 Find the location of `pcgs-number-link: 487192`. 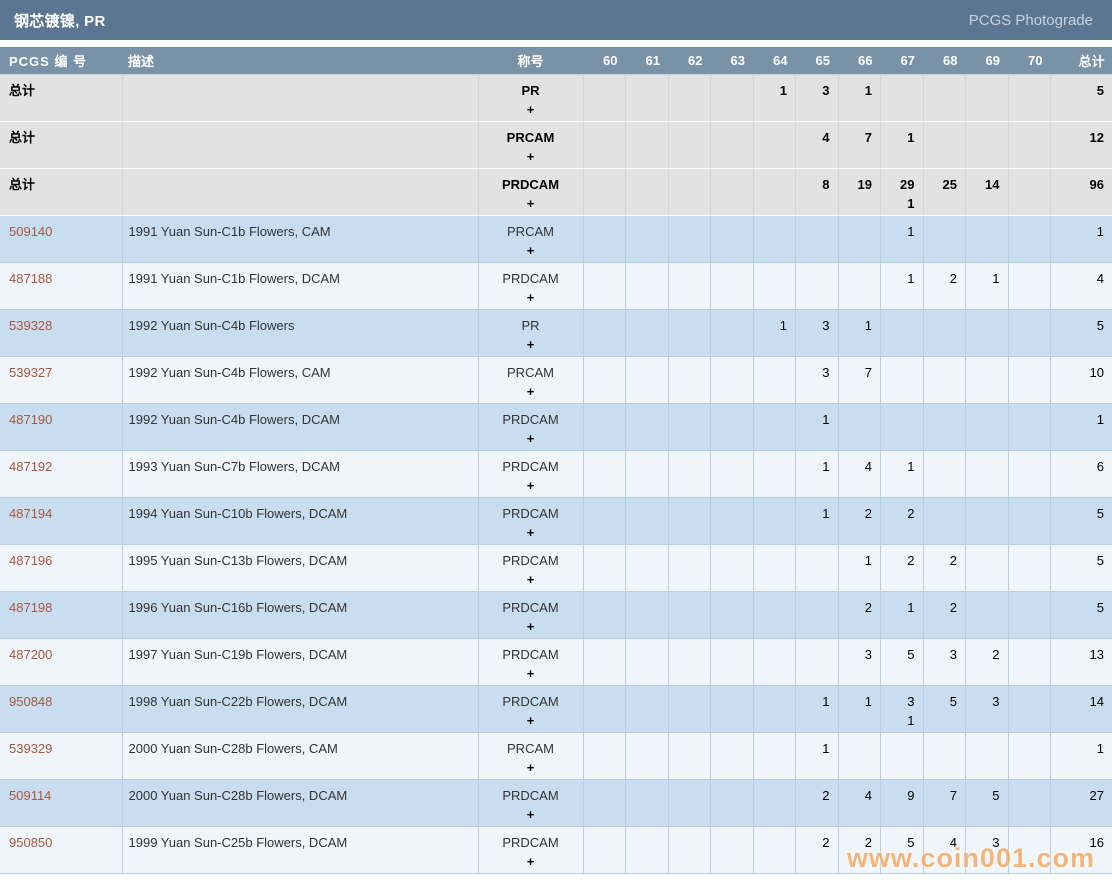

pcgs-number-link: 487192 is located at coordinates (31, 466).